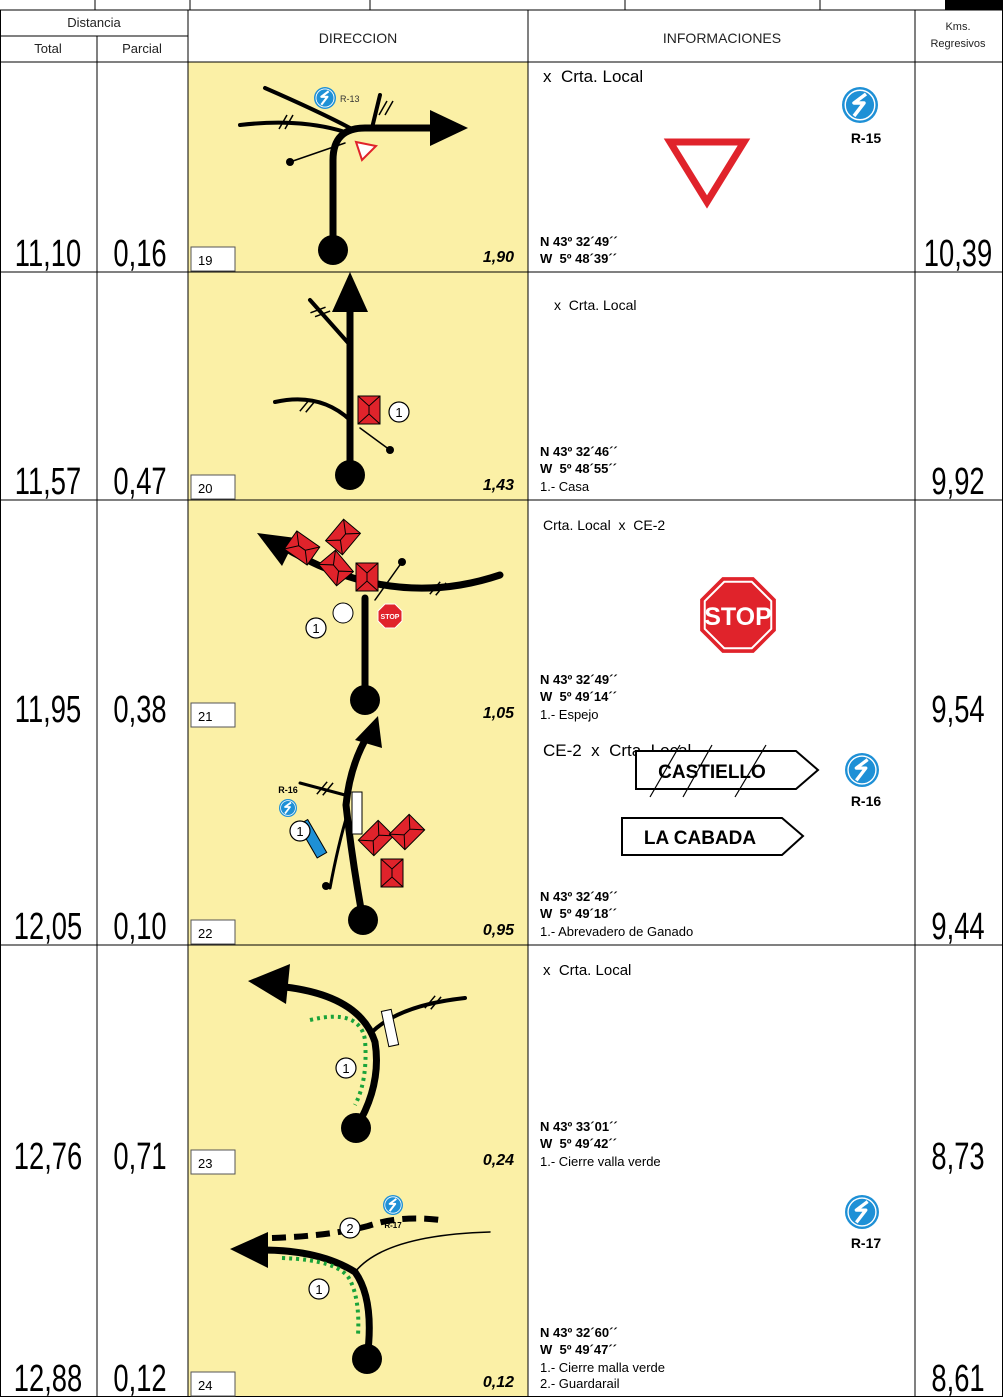 This screenshot has width=1003, height=1397. I want to click on parcial-group: 0,38, so click(139, 710).